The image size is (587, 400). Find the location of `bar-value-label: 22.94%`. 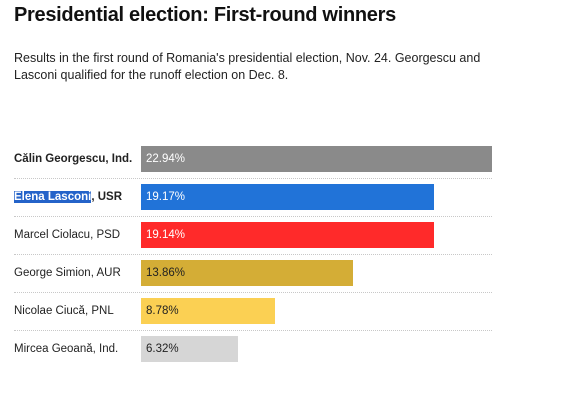

bar-value-label: 22.94% is located at coordinates (166, 159).